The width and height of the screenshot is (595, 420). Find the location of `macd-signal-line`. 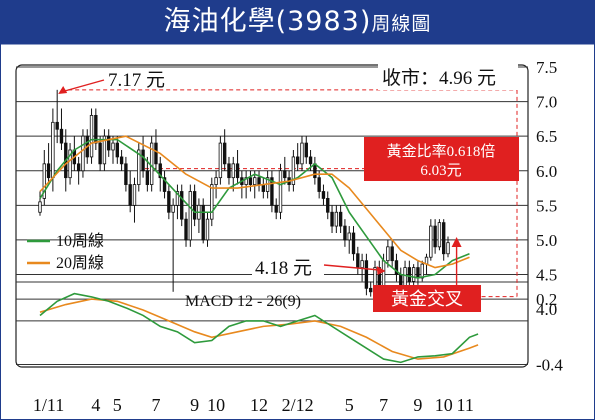

macd-signal-line is located at coordinates (259, 329).